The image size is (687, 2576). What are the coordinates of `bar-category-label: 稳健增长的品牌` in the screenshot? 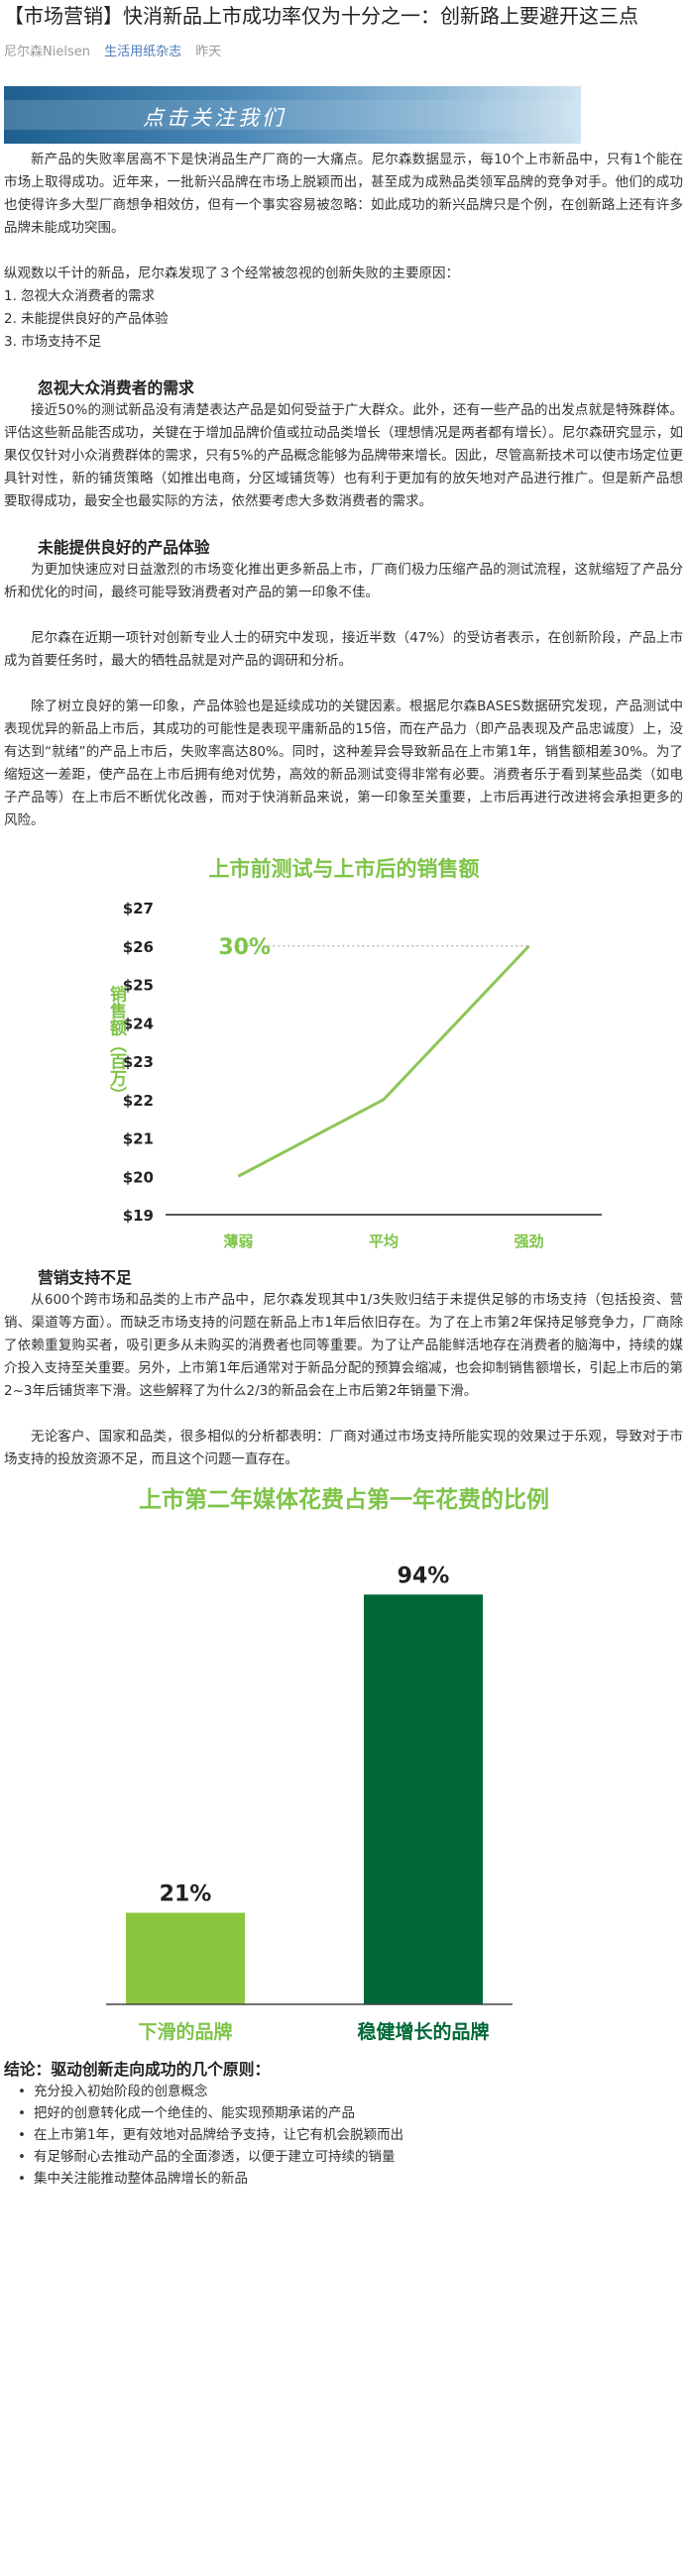 It's located at (423, 2032).